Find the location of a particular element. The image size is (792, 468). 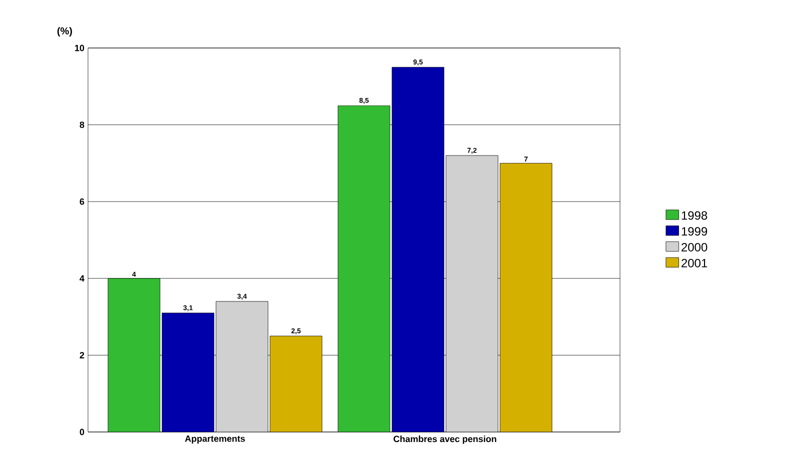

legend-label: 2000 is located at coordinates (695, 247).